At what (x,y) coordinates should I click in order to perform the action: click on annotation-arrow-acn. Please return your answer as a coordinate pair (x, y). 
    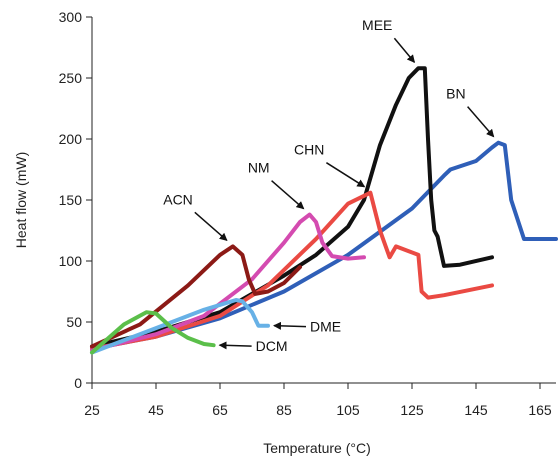
    Looking at the image, I should click on (211, 226).